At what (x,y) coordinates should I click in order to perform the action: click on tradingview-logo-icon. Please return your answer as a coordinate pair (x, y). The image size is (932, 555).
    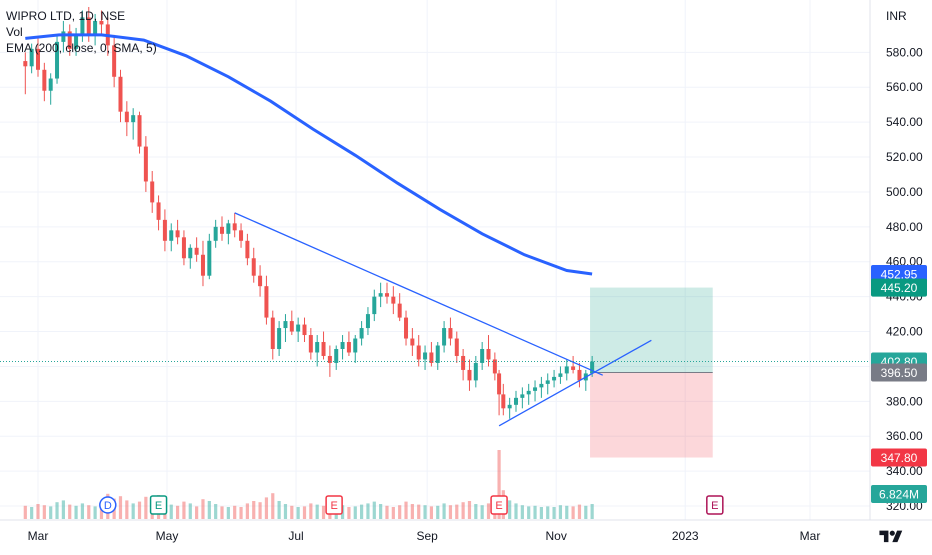
    Looking at the image, I should click on (891, 537).